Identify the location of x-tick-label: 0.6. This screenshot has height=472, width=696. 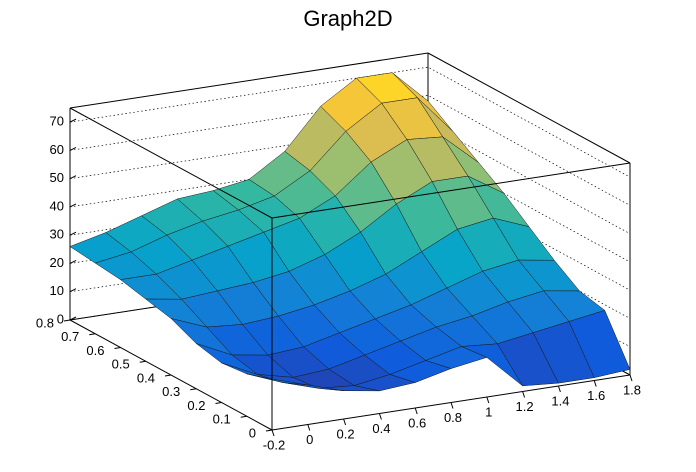
(417, 422).